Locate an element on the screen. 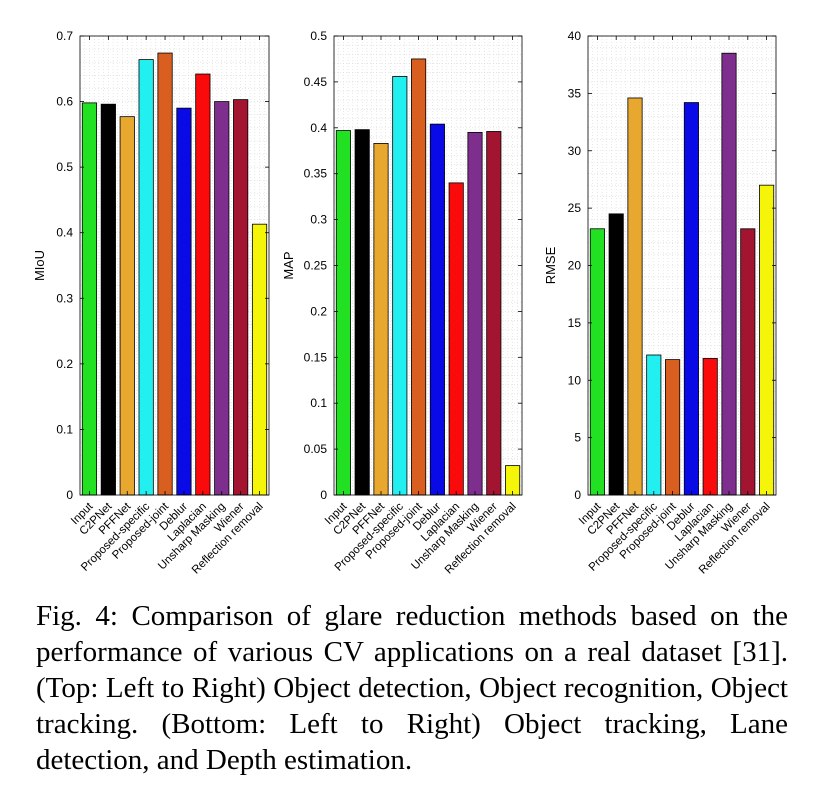 The width and height of the screenshot is (816, 807). y-axis-label: RMSE is located at coordinates (550, 265).